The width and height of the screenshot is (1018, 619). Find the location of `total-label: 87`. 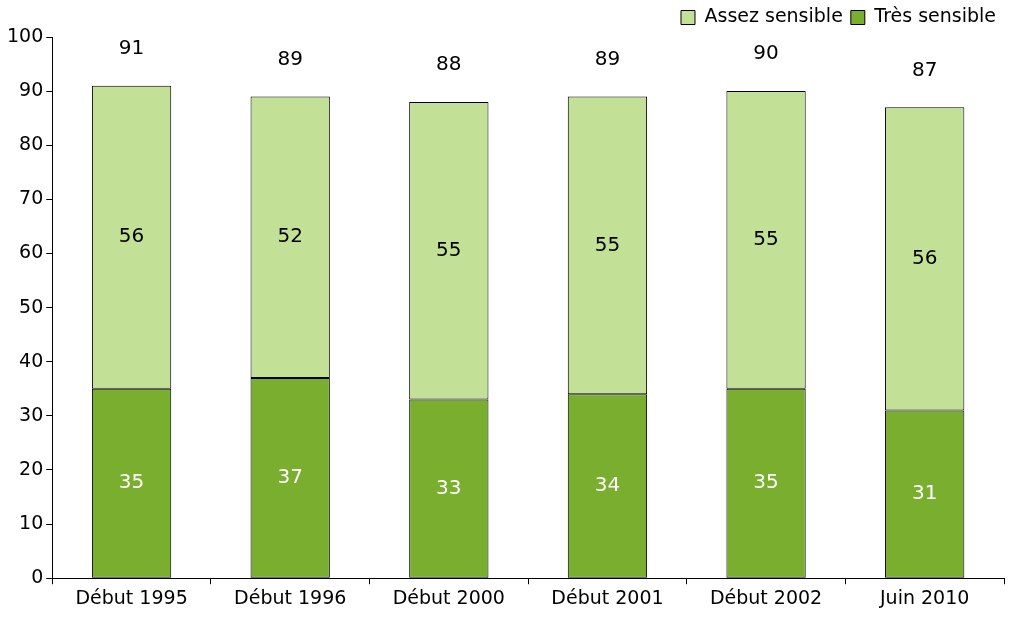

total-label: 87 is located at coordinates (924, 68).